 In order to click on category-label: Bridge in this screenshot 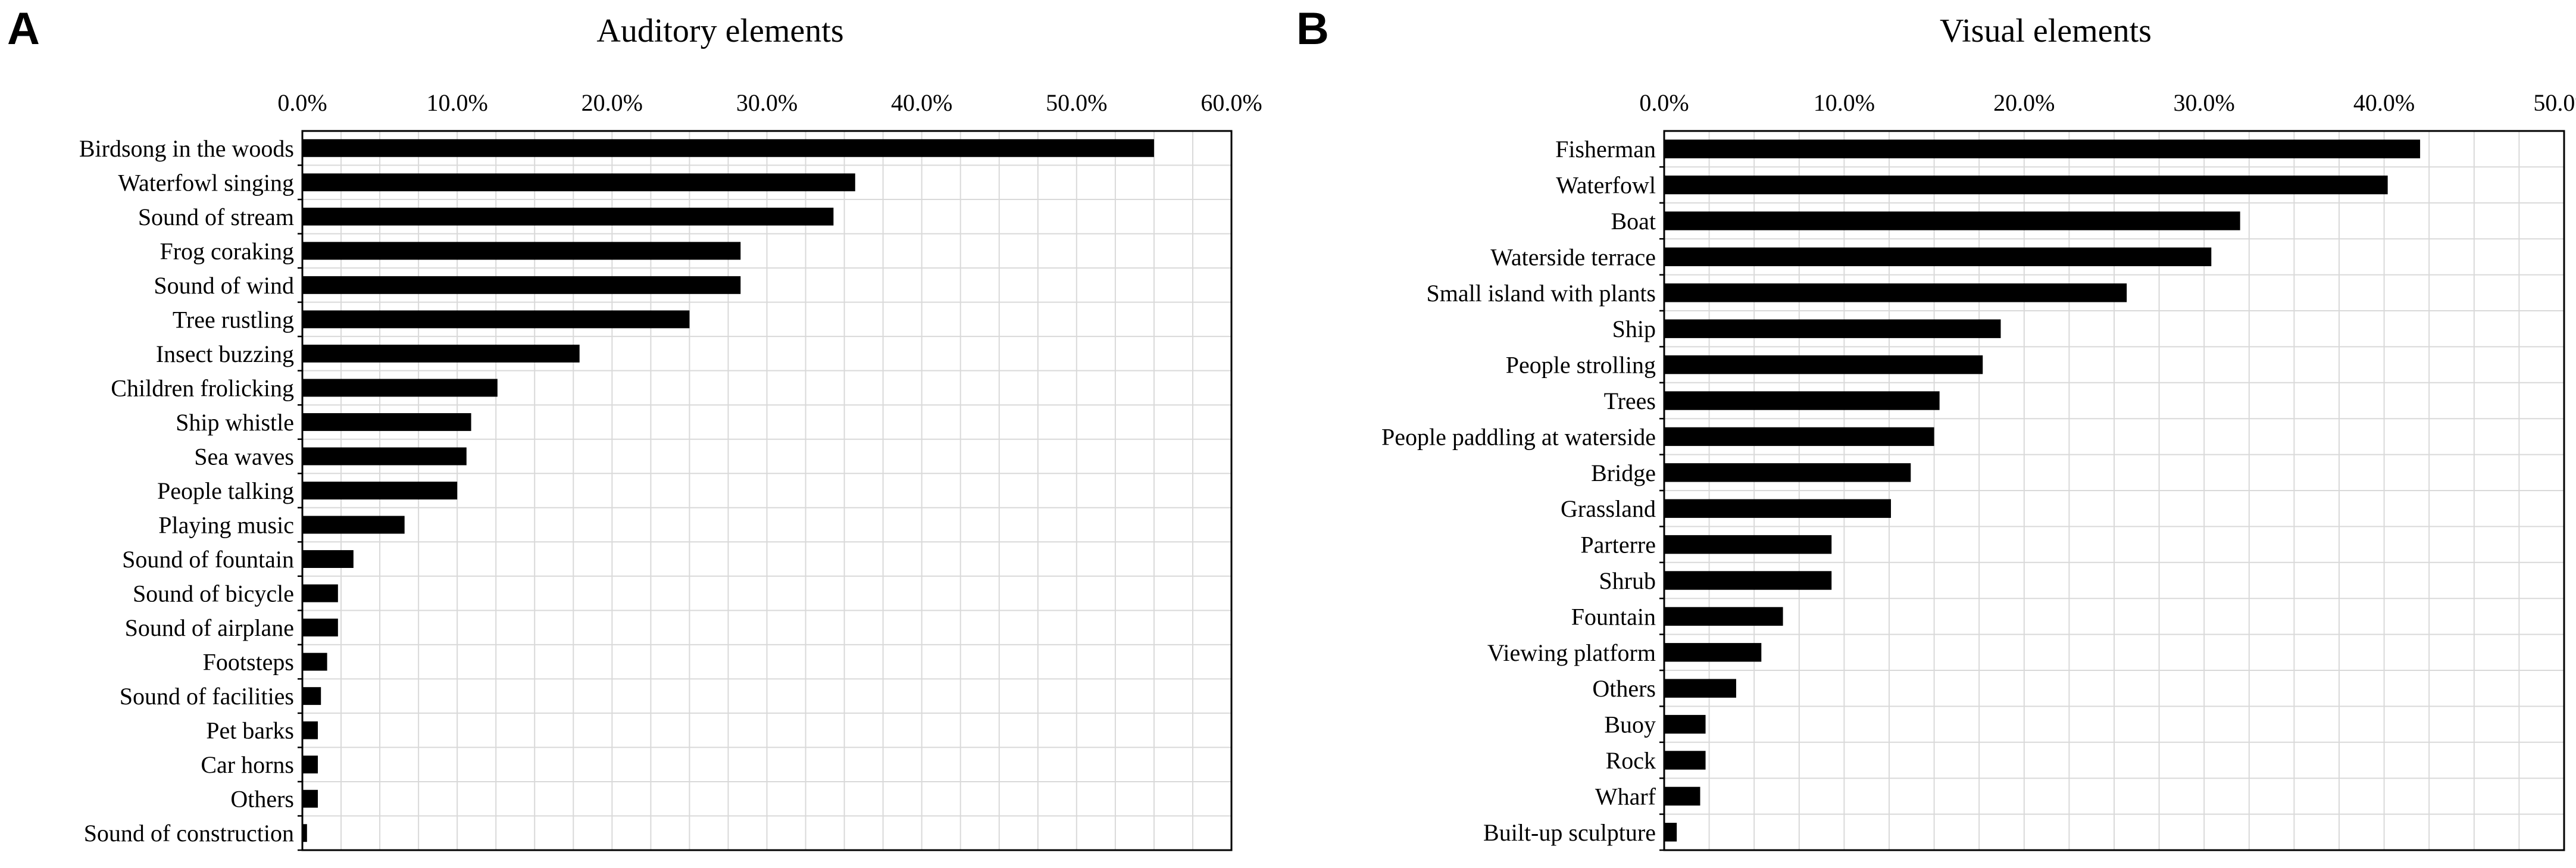, I will do `click(1623, 473)`.